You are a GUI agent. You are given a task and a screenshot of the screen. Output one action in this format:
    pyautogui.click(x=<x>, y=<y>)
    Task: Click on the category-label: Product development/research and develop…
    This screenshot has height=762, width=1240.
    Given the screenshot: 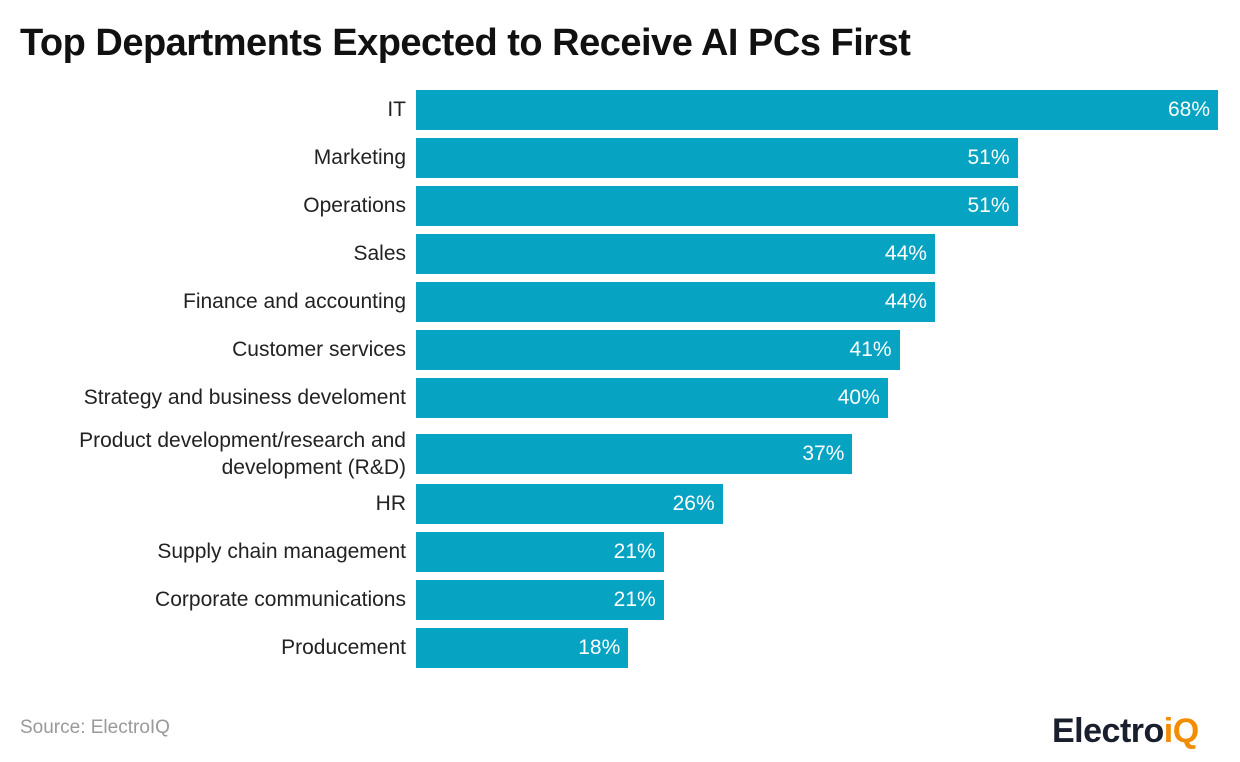 What is the action you would take?
    pyautogui.click(x=242, y=454)
    